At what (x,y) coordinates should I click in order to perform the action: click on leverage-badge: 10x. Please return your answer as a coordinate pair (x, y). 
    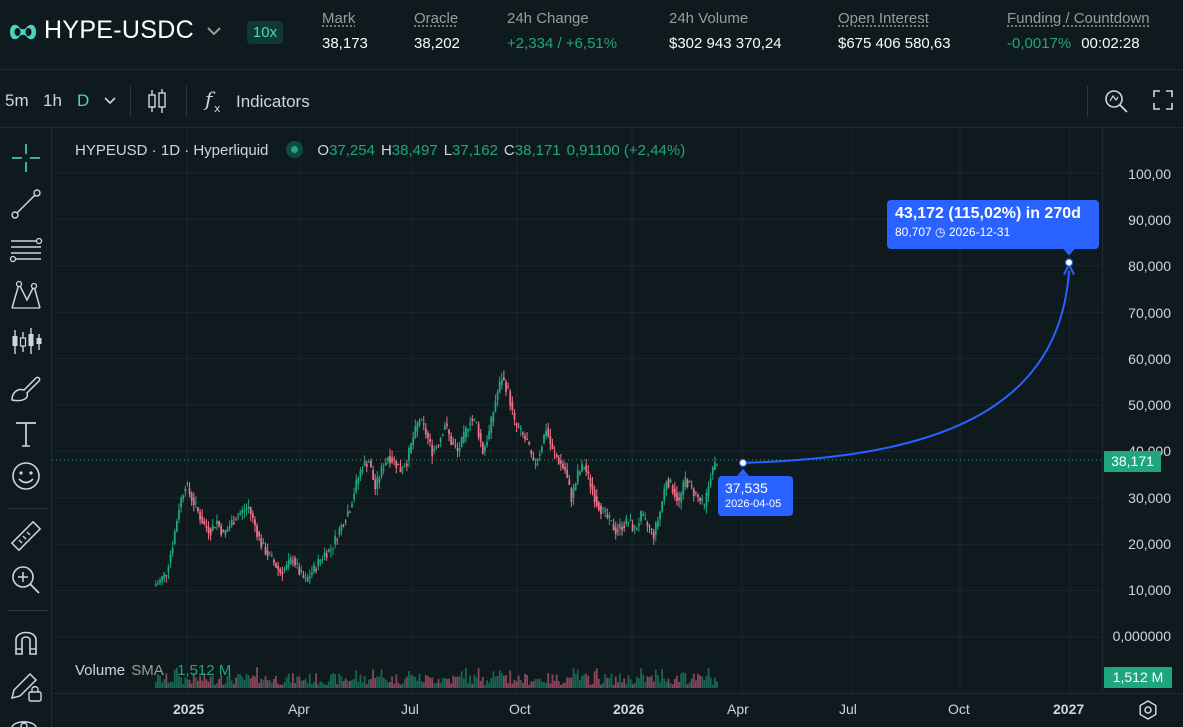
    Looking at the image, I should click on (265, 32).